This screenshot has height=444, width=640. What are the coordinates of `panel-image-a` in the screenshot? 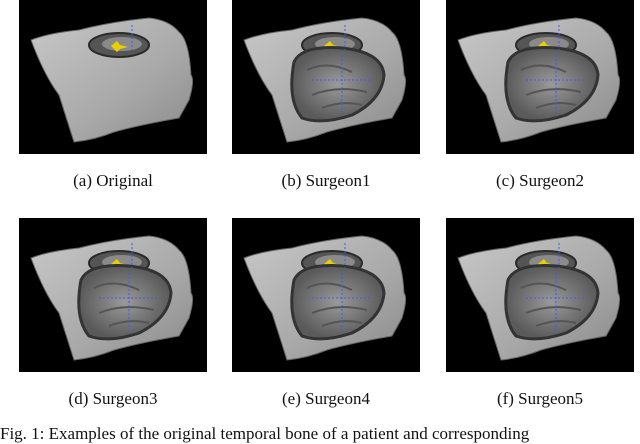 It's located at (113, 77).